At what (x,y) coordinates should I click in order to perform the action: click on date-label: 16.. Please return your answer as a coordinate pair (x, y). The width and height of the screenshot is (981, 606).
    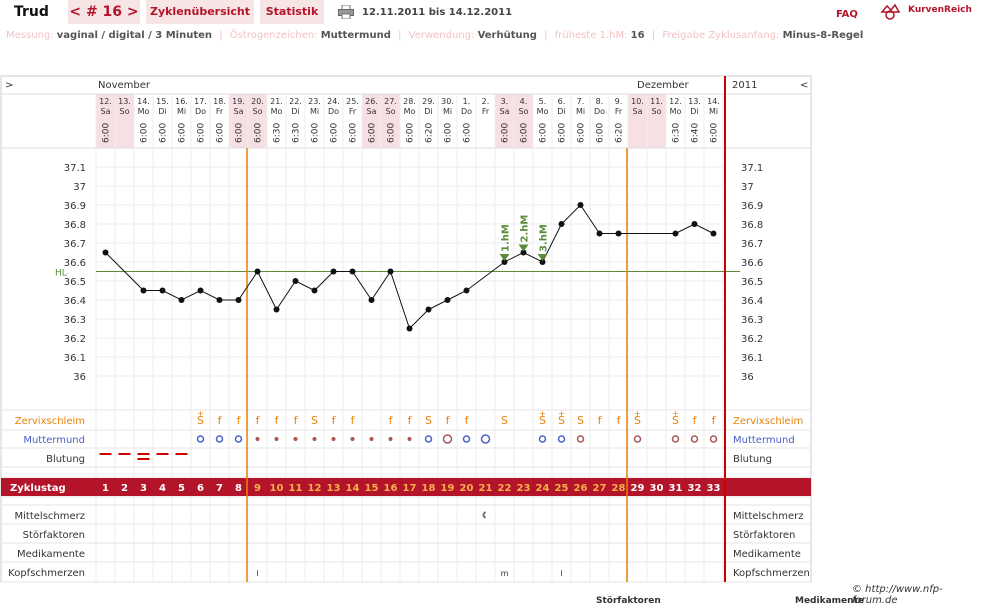
    Looking at the image, I should click on (181, 101).